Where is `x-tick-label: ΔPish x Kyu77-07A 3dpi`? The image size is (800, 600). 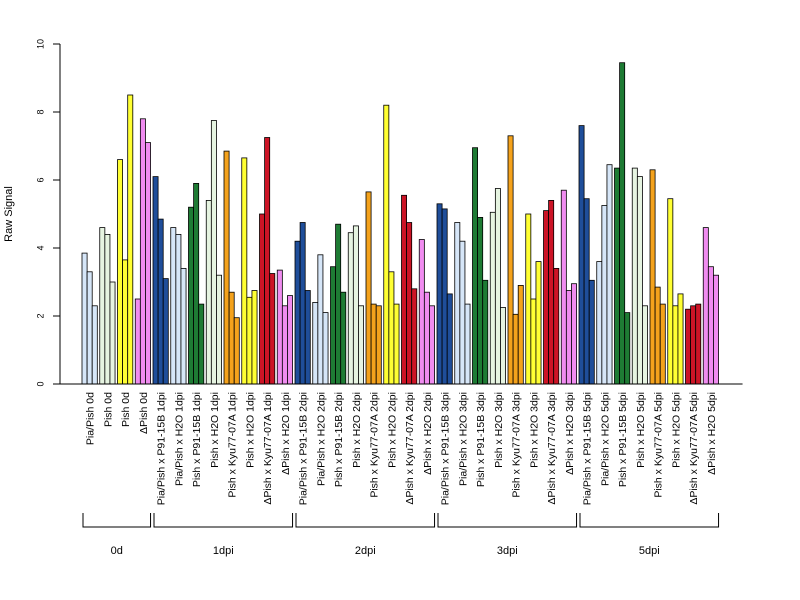 x-tick-label: ΔPish x Kyu77-07A 3dpi is located at coordinates (552, 448).